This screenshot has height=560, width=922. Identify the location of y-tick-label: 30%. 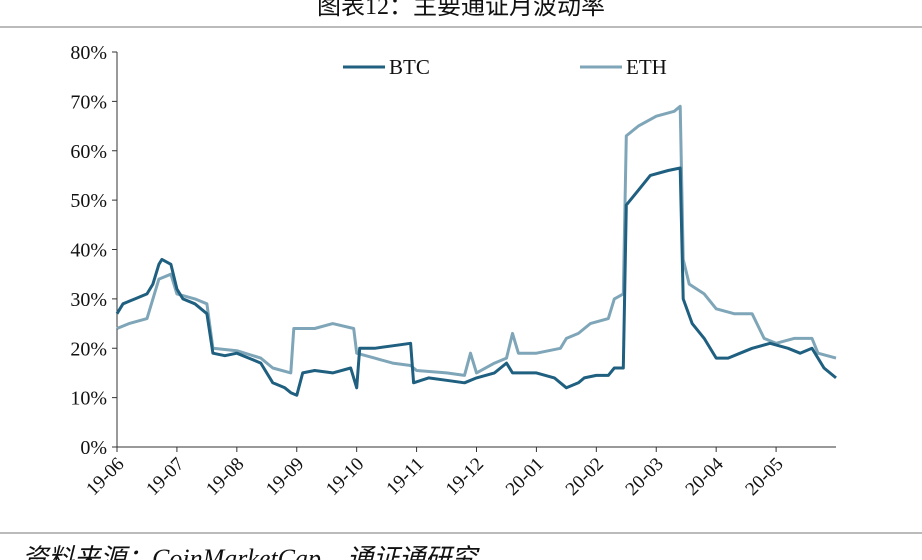
(88, 300).